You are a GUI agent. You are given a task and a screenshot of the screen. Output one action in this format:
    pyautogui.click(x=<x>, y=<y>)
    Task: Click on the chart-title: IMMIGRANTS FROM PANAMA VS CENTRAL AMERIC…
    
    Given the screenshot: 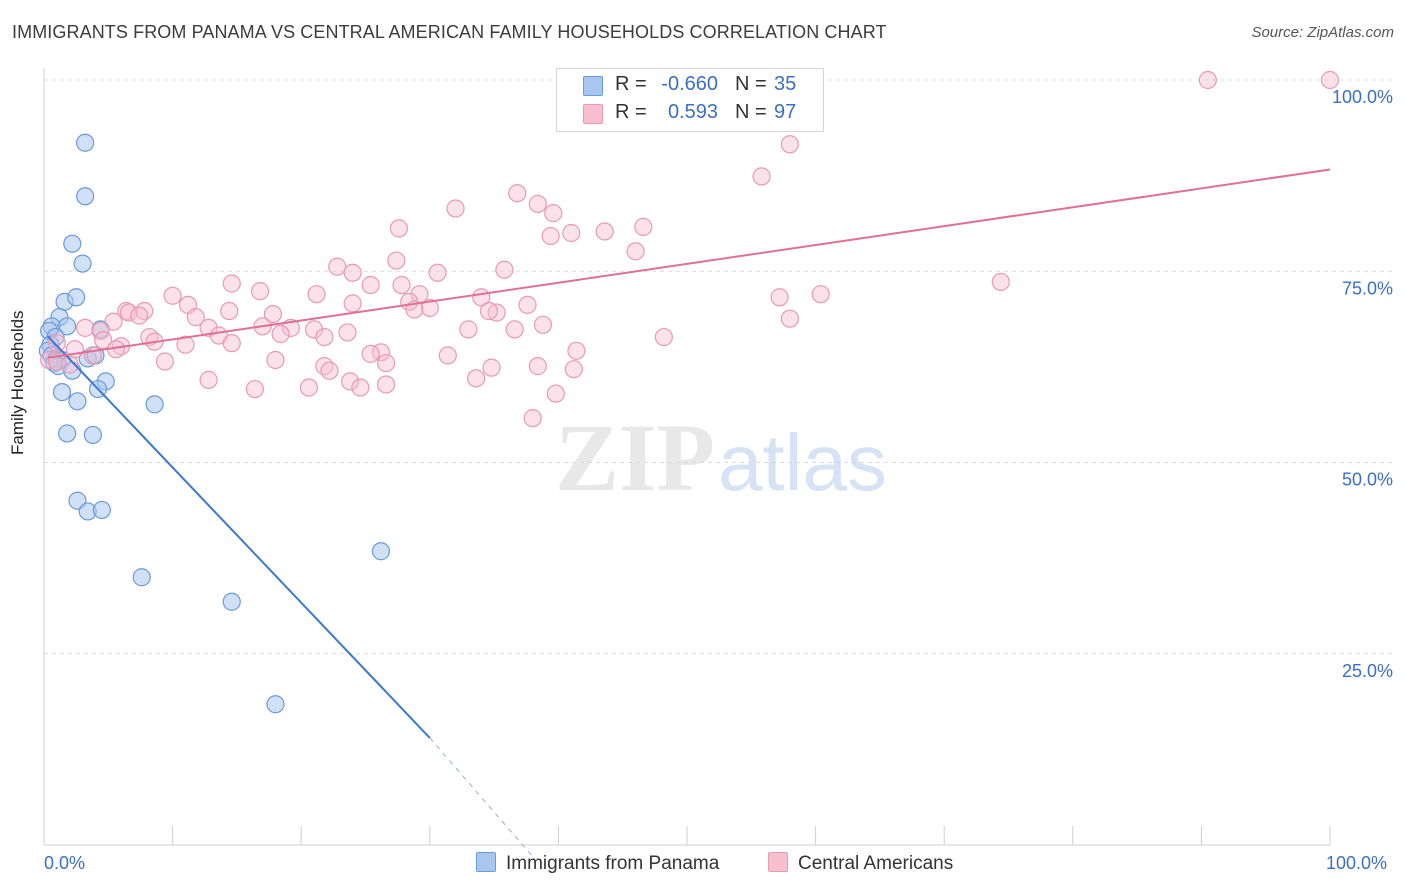 What is the action you would take?
    pyautogui.click(x=449, y=32)
    